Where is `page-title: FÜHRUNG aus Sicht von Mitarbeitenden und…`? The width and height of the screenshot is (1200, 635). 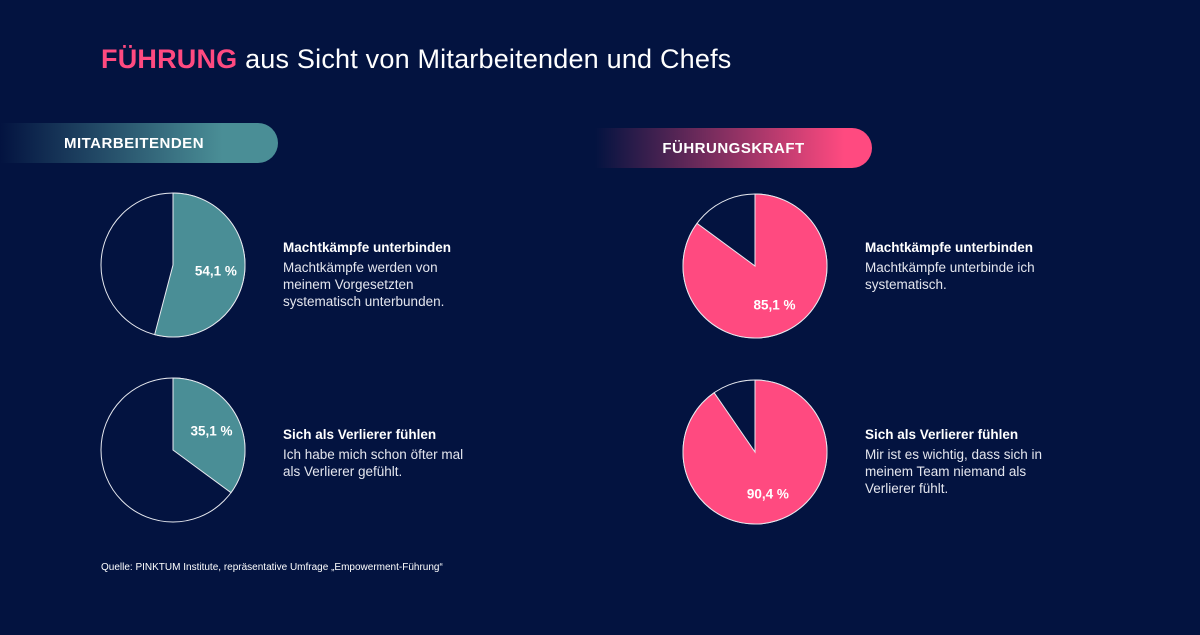 page-title: FÜHRUNG aus Sicht von Mitarbeitenden und… is located at coordinates (416, 59).